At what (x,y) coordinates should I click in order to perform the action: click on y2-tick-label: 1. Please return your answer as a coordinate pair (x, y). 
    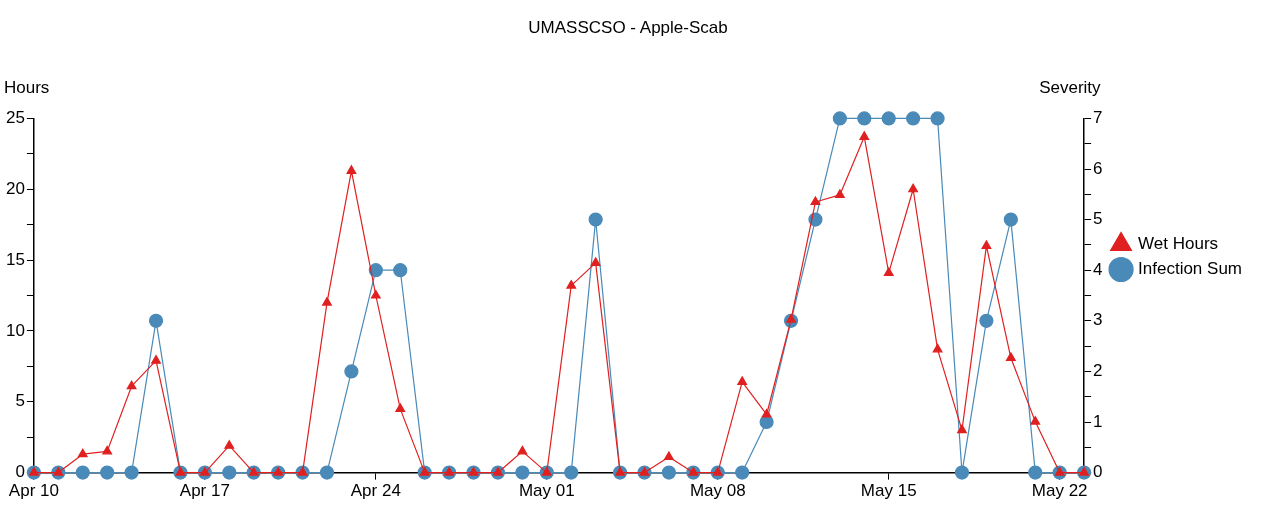
    Looking at the image, I should click on (1098, 421).